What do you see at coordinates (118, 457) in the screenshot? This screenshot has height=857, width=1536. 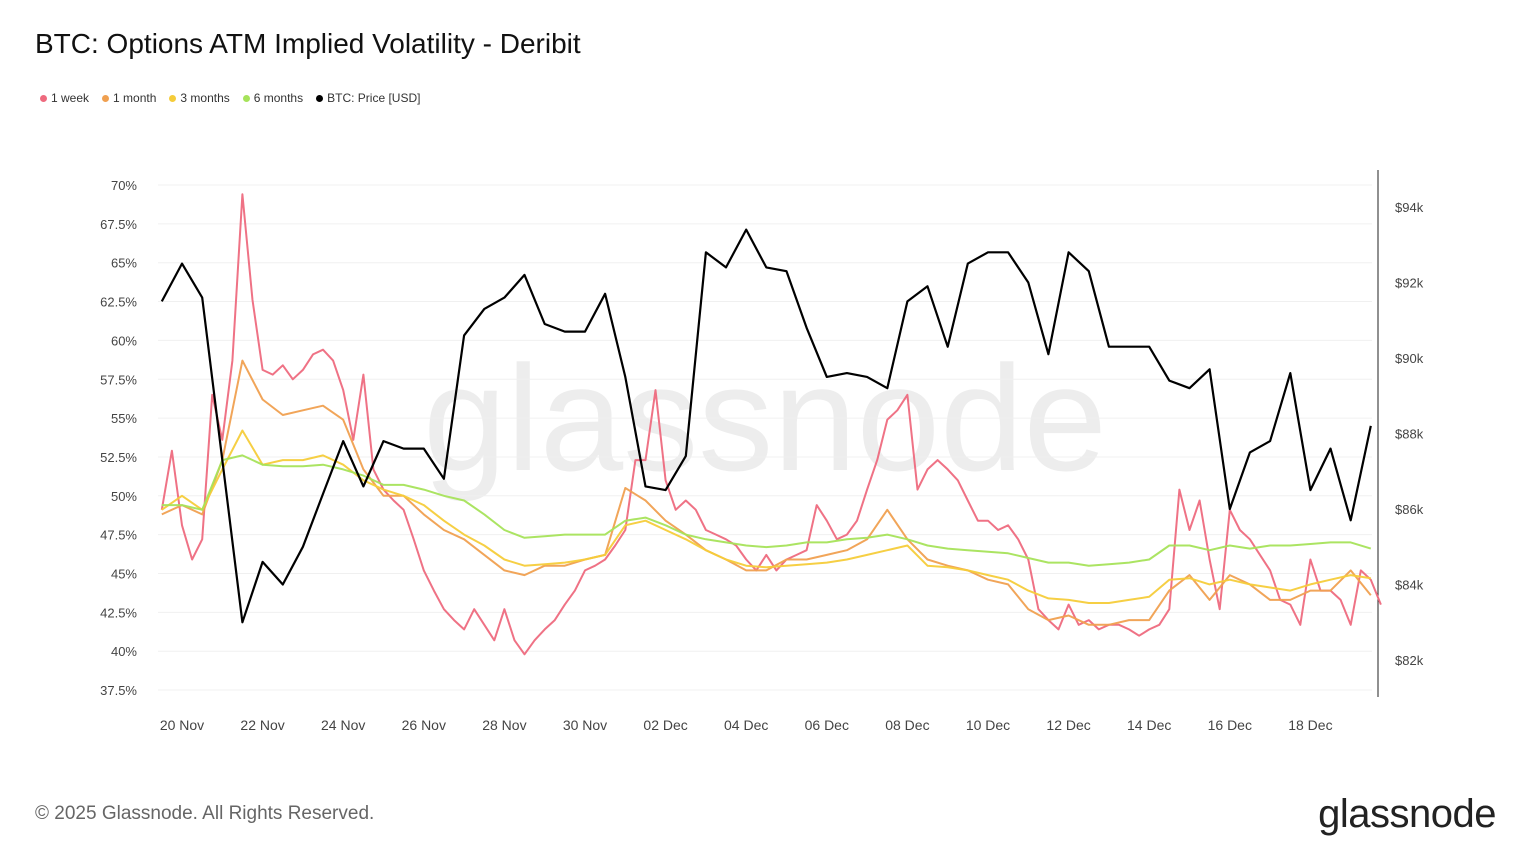 I see `y-left-tick-label: 52.5%` at bounding box center [118, 457].